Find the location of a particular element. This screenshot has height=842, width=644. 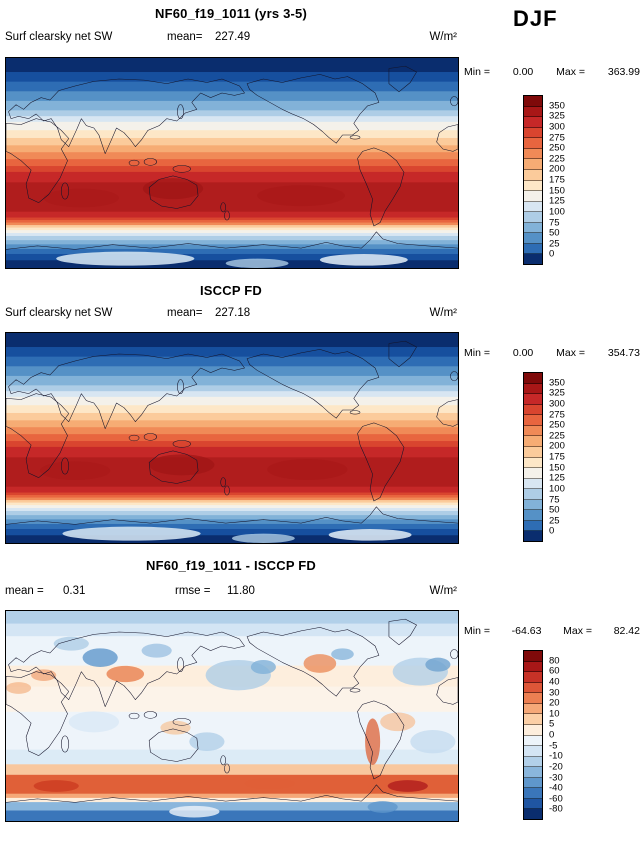

panel-subheader: mean = 0.31 rmse = 11.80 W/m² is located at coordinates (231, 592).